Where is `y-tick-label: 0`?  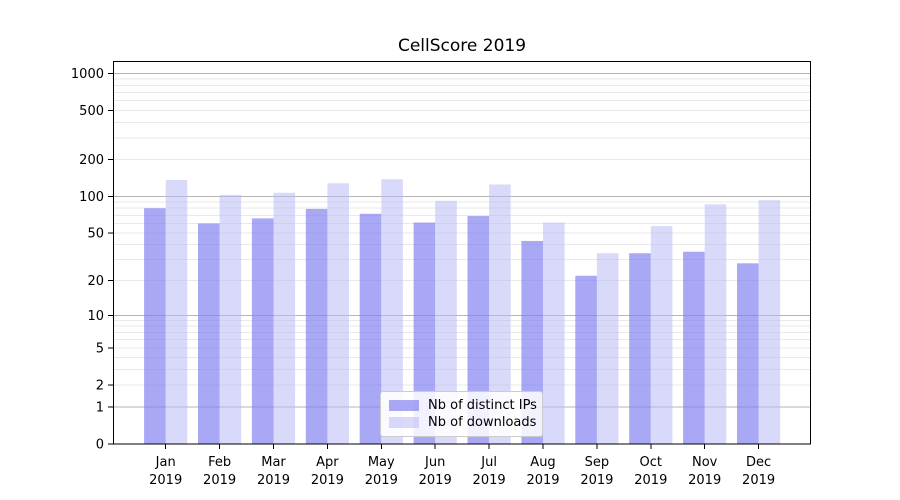
y-tick-label: 0 is located at coordinates (100, 445).